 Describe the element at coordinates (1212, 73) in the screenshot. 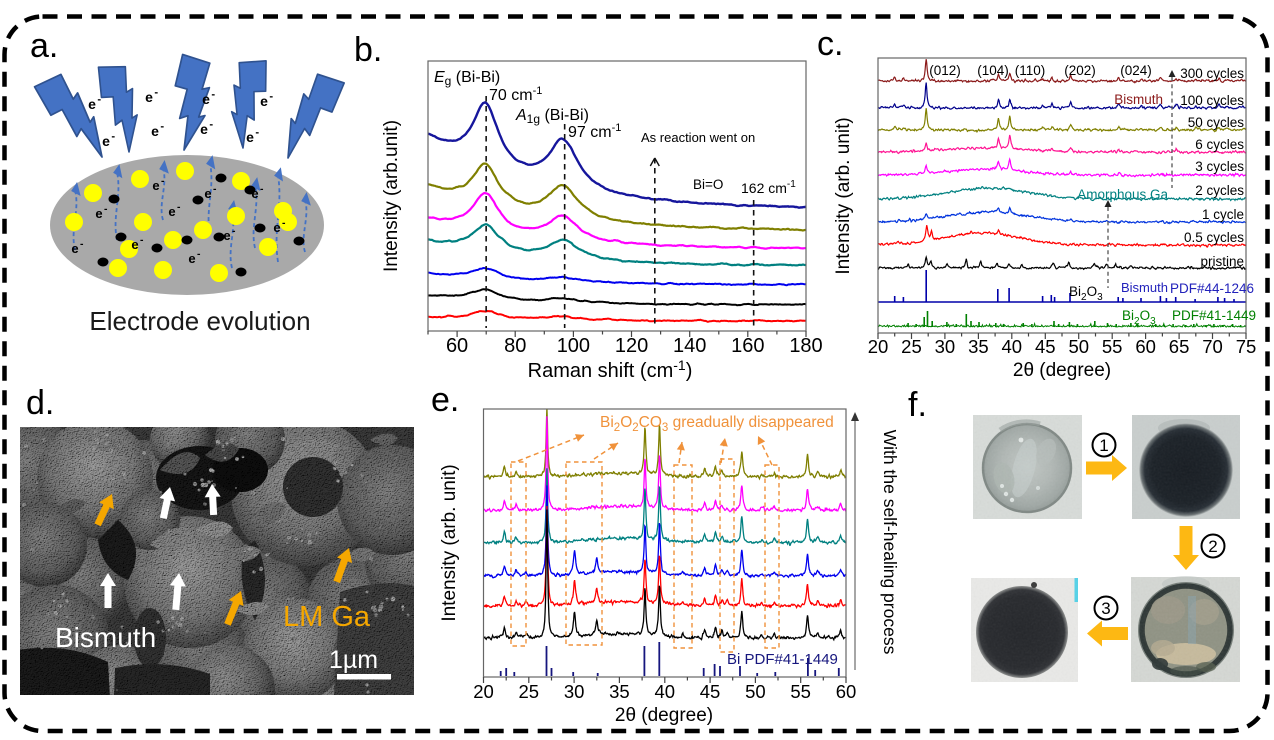

I see `svg-text: 300 cycles` at that location.